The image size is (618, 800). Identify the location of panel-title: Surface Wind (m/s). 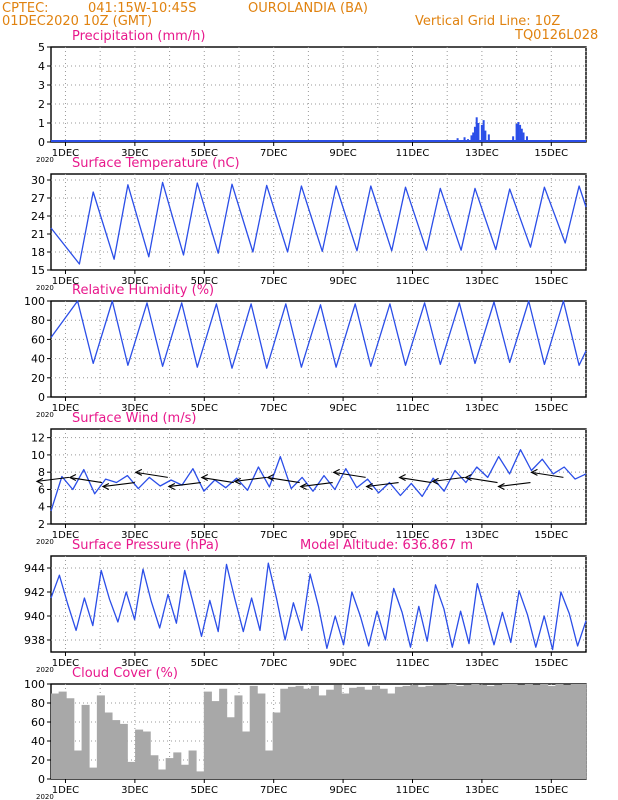
(134, 418).